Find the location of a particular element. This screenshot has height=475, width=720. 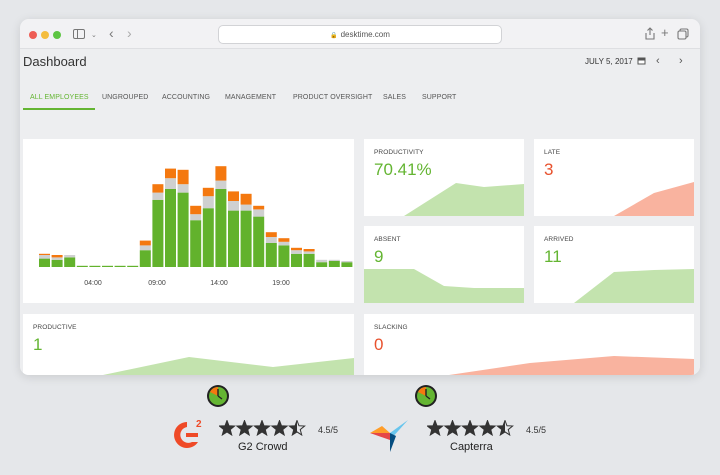

productive-card: PRODUCTIVE 1 is located at coordinates (188, 344).